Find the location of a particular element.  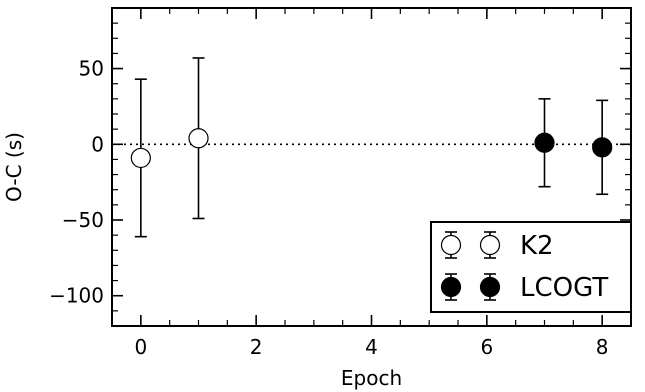

x-tick-label: 2 is located at coordinates (256, 347).